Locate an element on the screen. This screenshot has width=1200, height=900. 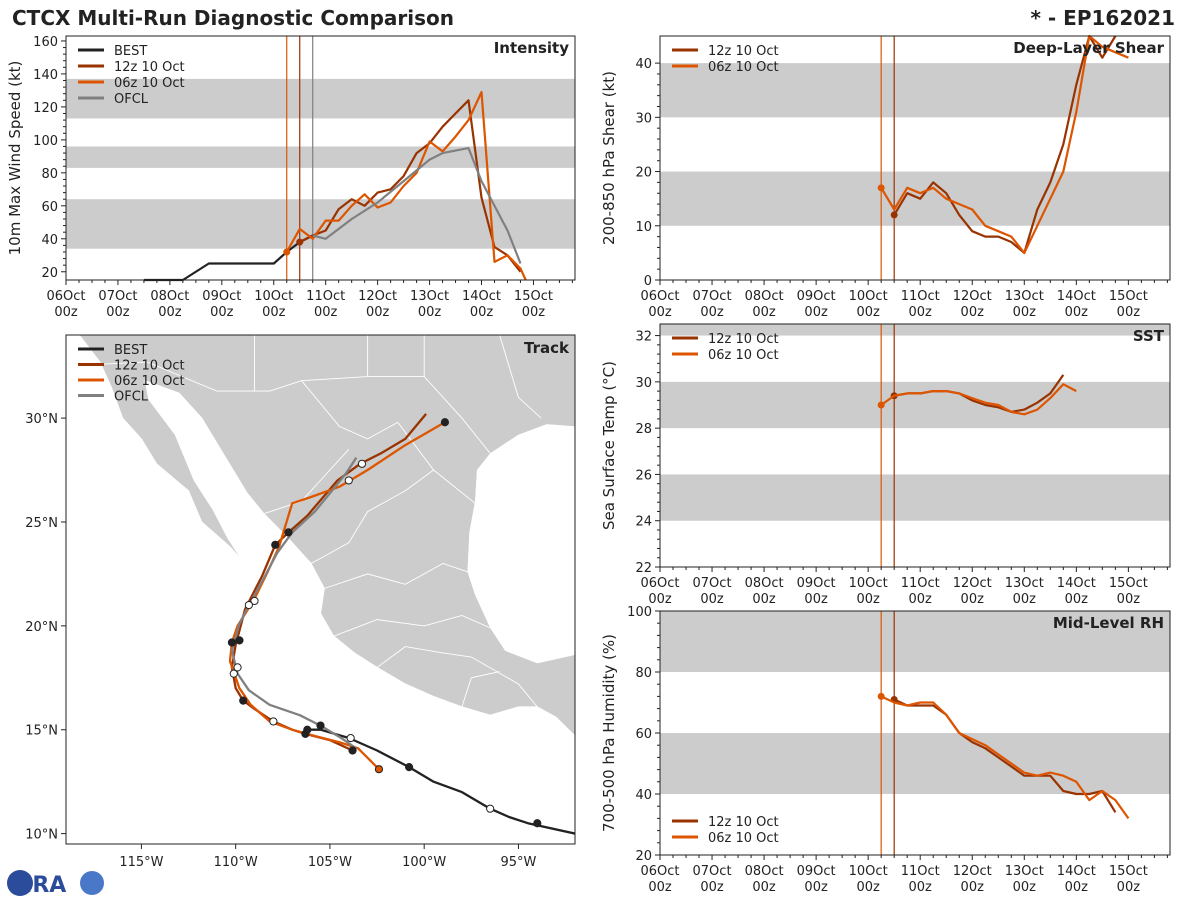
series-line-ofcl is located at coordinates (417, 205).